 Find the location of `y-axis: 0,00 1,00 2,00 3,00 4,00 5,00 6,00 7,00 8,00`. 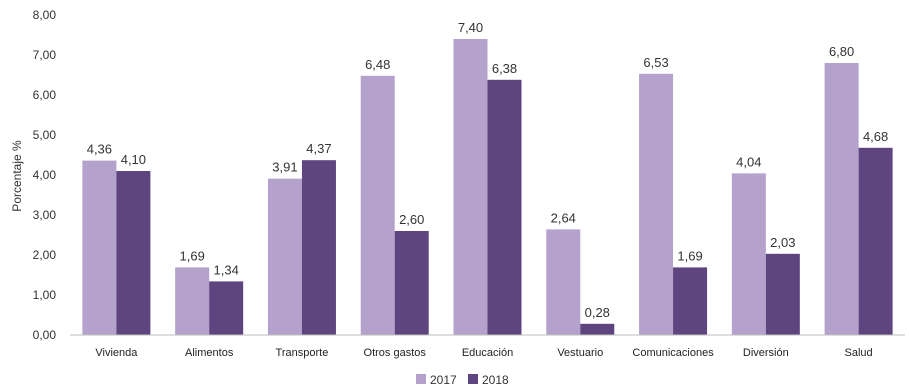

y-axis: 0,00 1,00 2,00 3,00 4,00 5,00 6,00 7,00 8,00 is located at coordinates (45, 175).